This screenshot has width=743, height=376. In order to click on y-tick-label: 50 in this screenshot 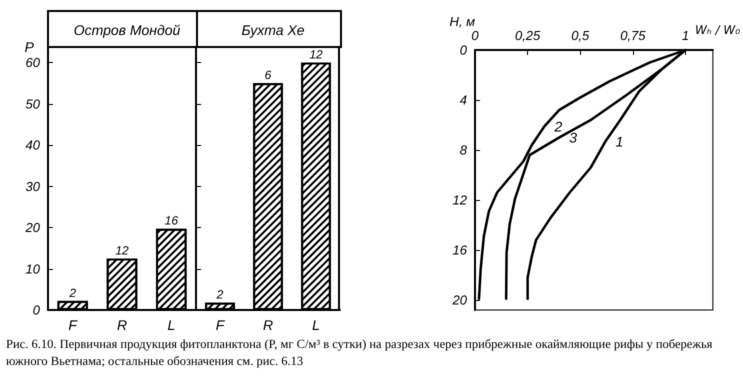, I will do `click(33, 104)`.